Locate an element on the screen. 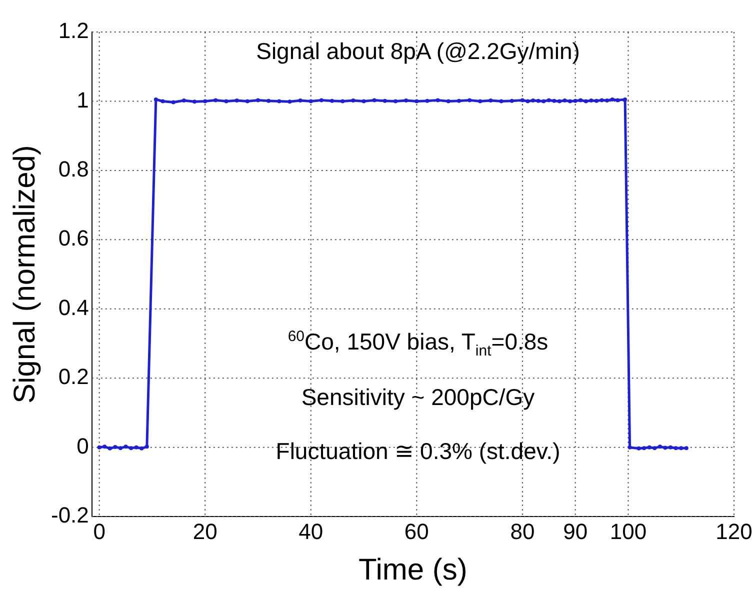  y-tick-label: -0.2 is located at coordinates (69, 515).